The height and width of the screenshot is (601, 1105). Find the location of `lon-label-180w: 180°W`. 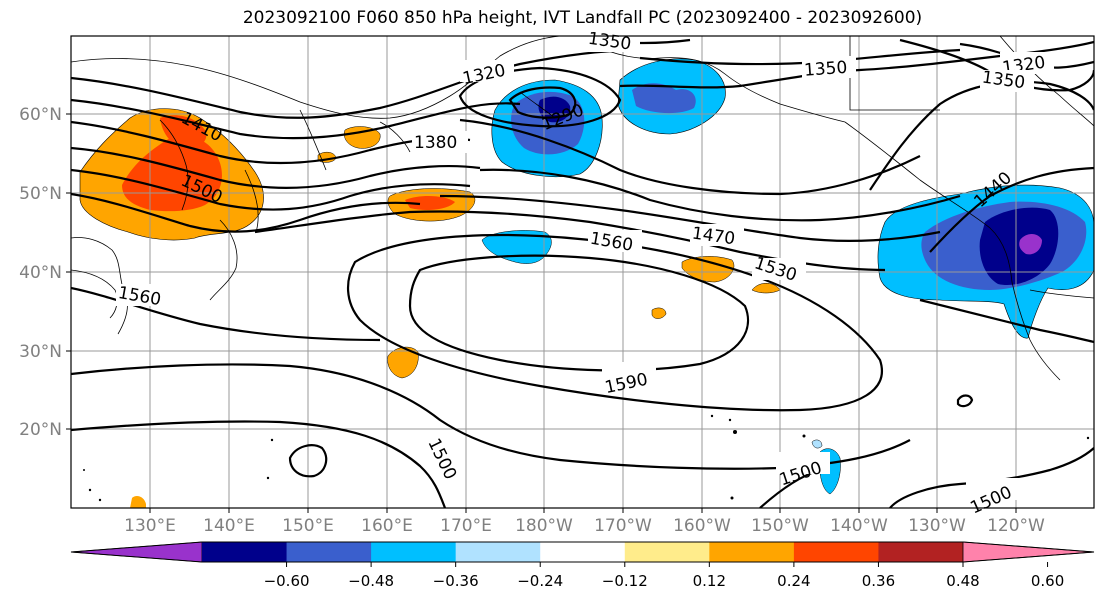

lon-label-180w: 180°W is located at coordinates (544, 526).